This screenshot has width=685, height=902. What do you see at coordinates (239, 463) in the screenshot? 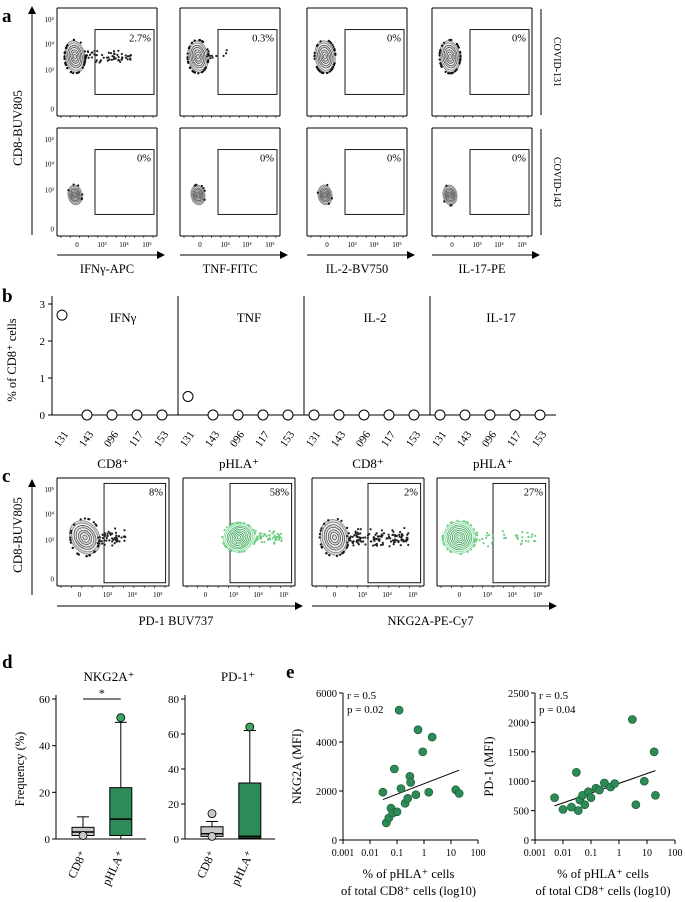
I see `c-plot-title: pHLA⁺` at bounding box center [239, 463].